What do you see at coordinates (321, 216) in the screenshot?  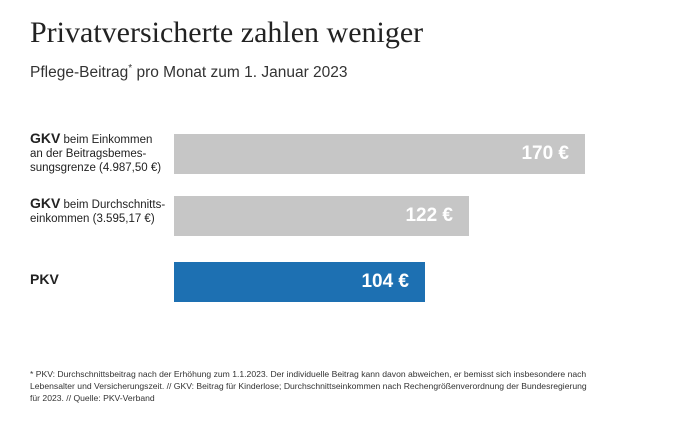 I see `bar: 122 €` at bounding box center [321, 216].